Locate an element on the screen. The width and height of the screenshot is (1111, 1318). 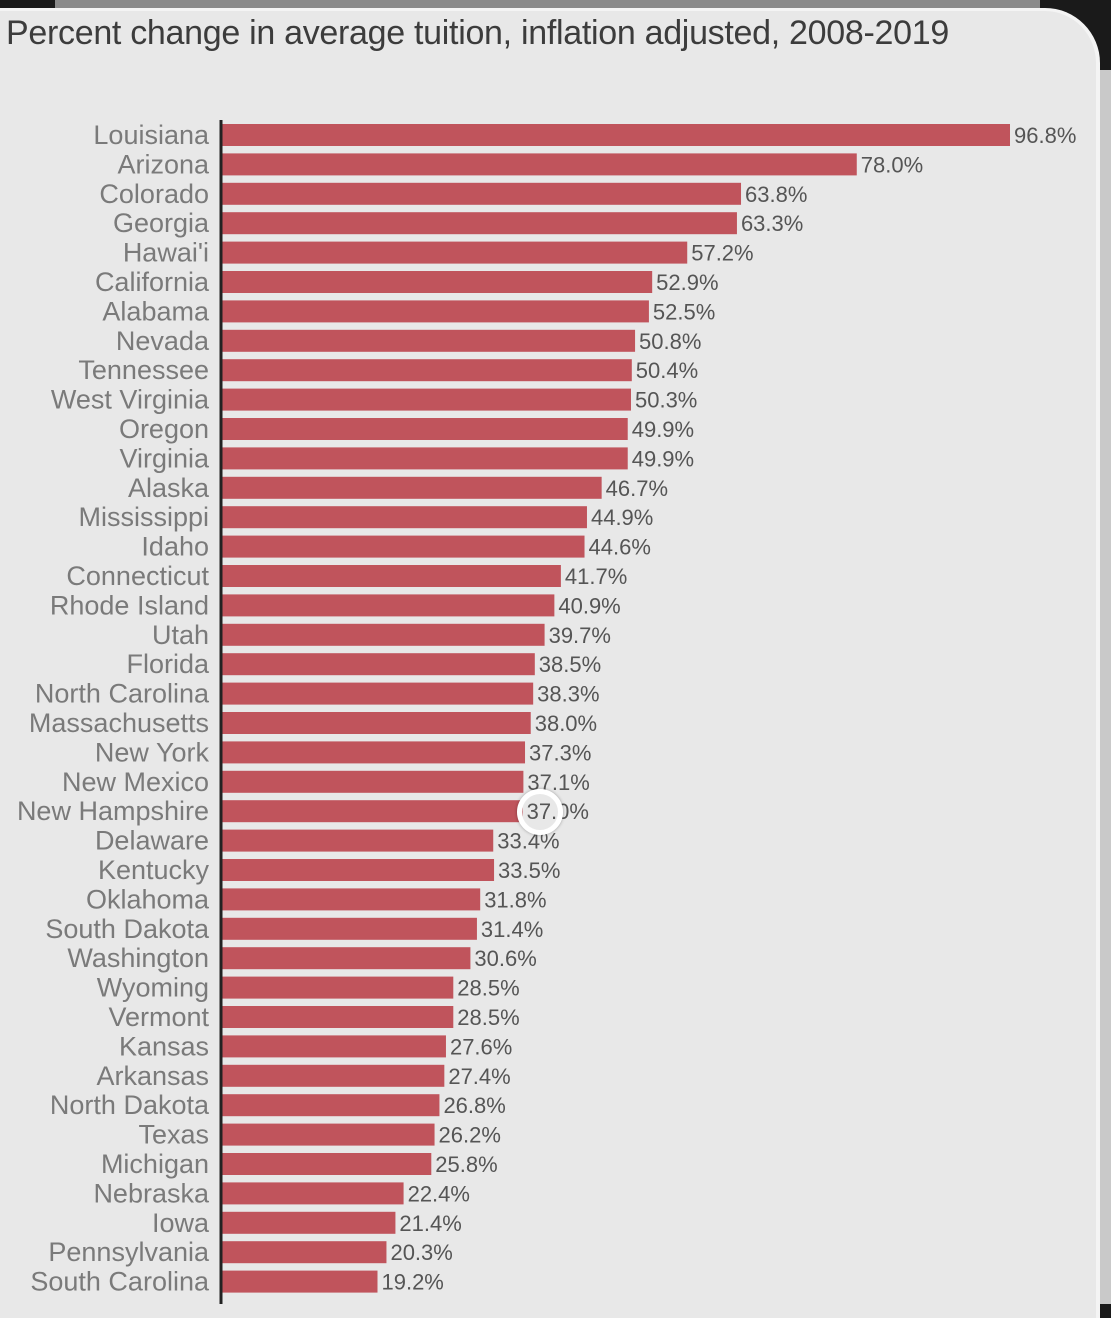
category-label: Alabama is located at coordinates (156, 311).